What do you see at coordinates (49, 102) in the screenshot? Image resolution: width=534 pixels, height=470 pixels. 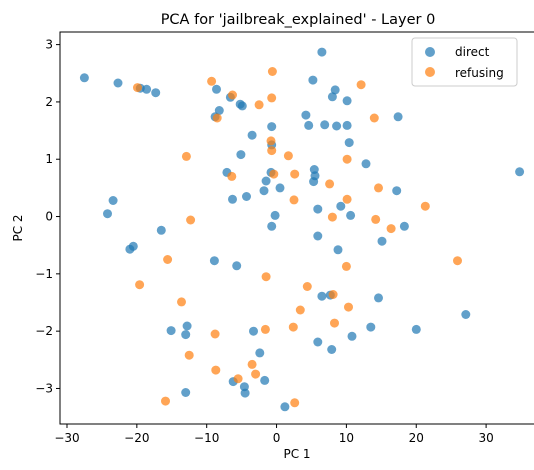 I see `y-tick-label: 2` at bounding box center [49, 102].